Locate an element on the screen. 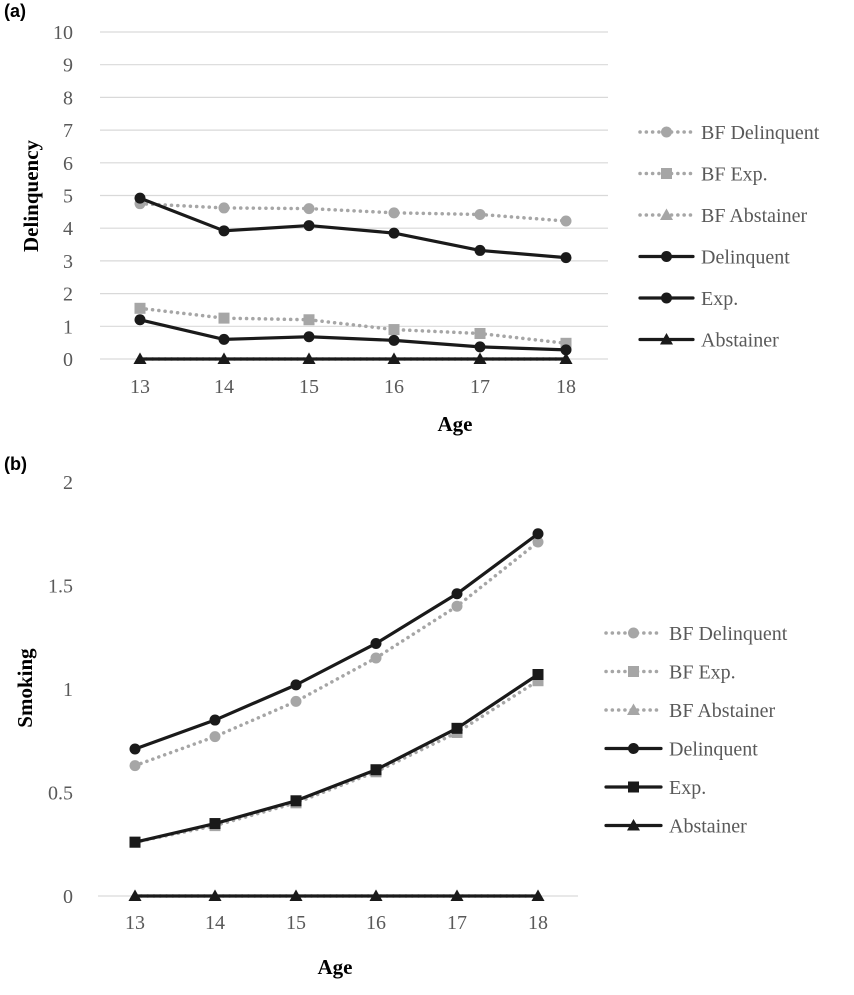 This screenshot has width=854, height=995. panel-b-y-tick-label: 0.5 is located at coordinates (60, 794).